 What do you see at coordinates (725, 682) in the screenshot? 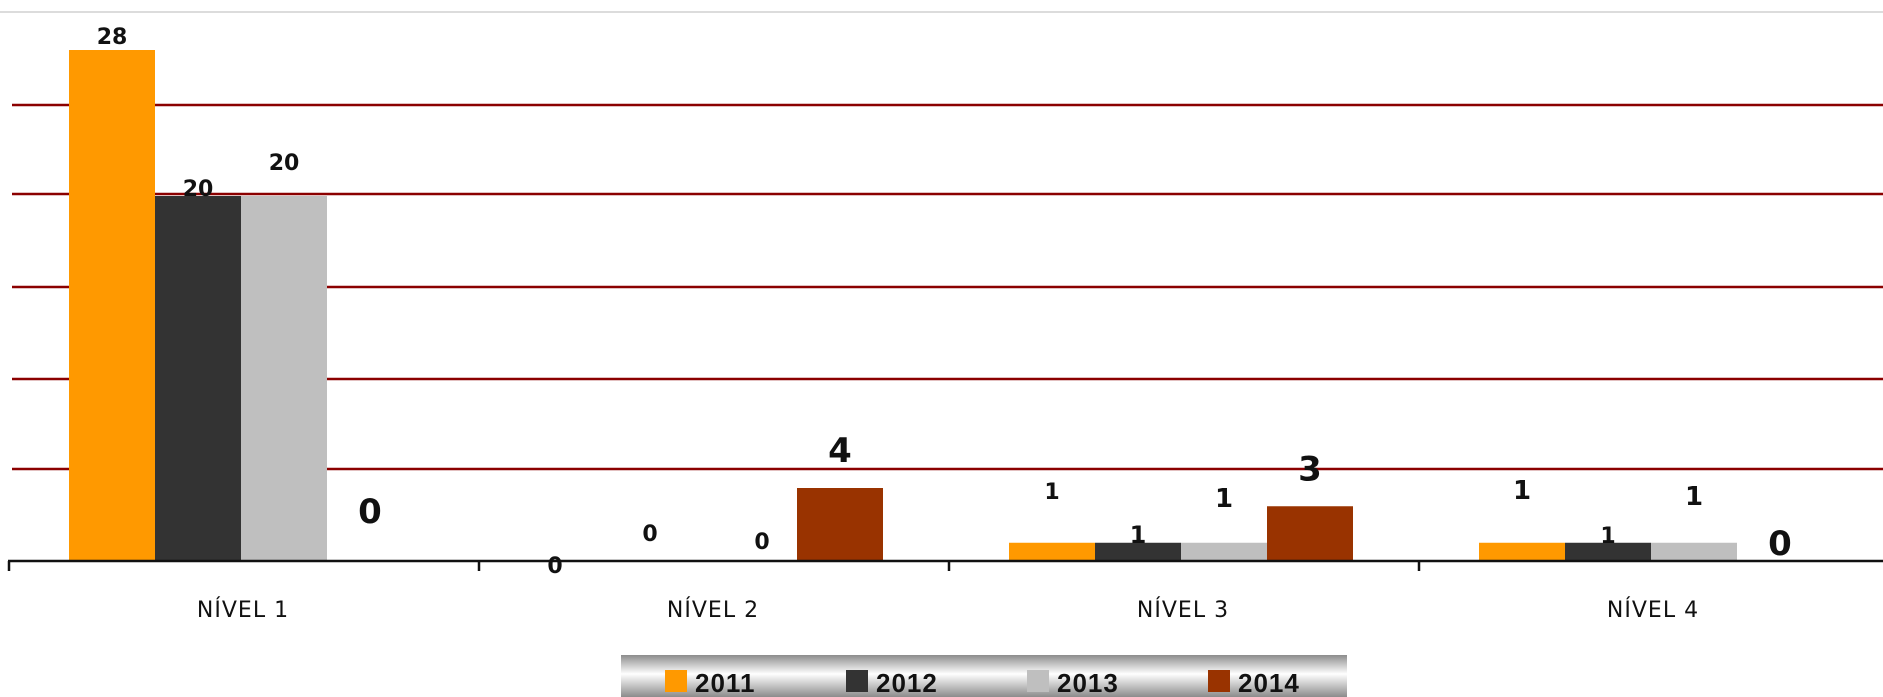
I see `legend-label-2011: 2011` at bounding box center [725, 682].